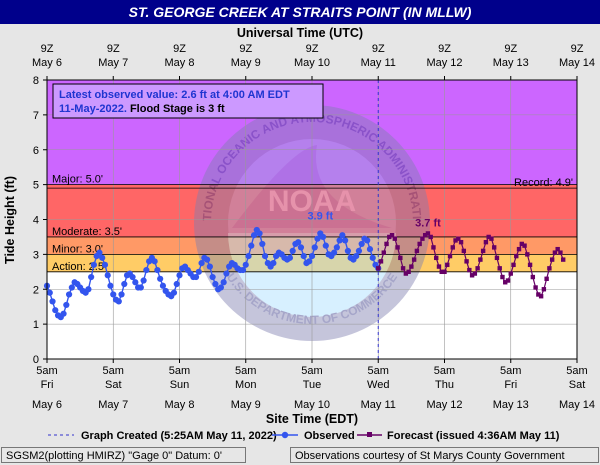  What do you see at coordinates (36, 290) in the screenshot?
I see `y-tick-label: 2` at bounding box center [36, 290].